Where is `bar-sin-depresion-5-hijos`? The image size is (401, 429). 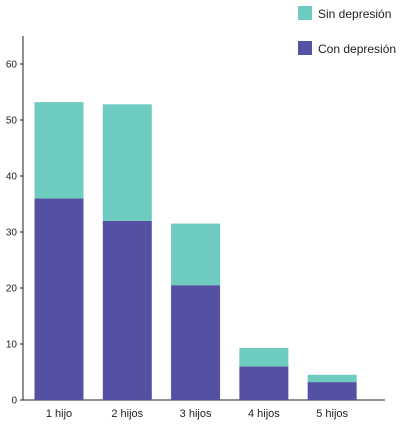 bar-sin-depresion-5-hijos is located at coordinates (332, 378).